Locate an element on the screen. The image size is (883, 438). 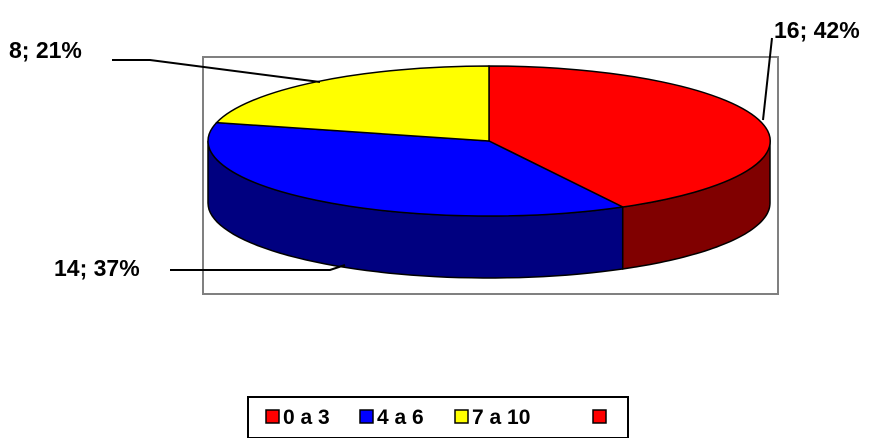
legend-label-7-a-10: 7 a 10 is located at coordinates (501, 417).